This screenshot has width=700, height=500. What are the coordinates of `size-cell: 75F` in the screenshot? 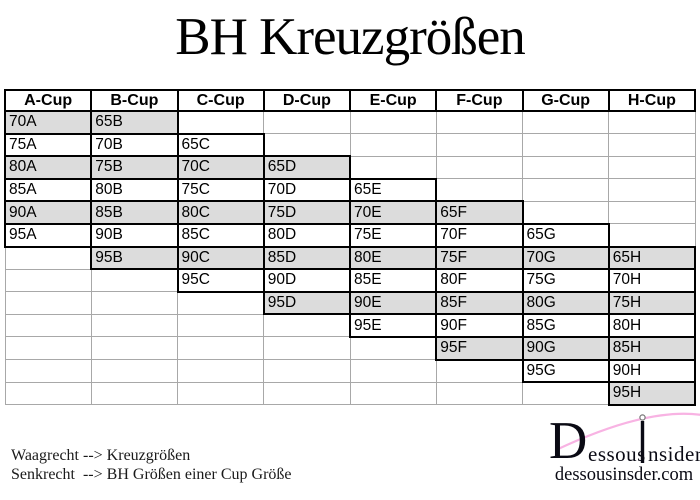 It's located at (479, 258).